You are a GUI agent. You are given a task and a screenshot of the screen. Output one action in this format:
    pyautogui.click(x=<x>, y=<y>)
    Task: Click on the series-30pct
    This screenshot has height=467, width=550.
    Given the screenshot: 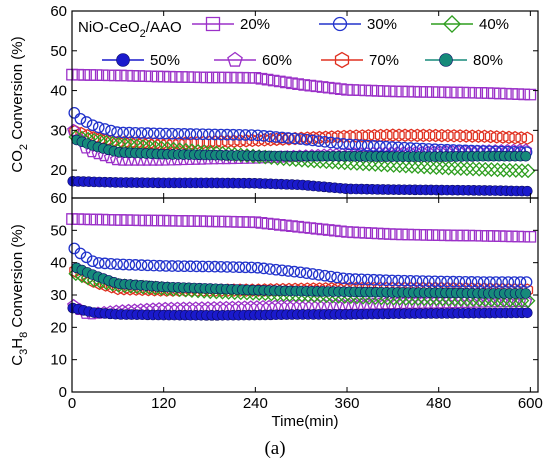 What is the action you would take?
    pyautogui.click(x=300, y=265)
    